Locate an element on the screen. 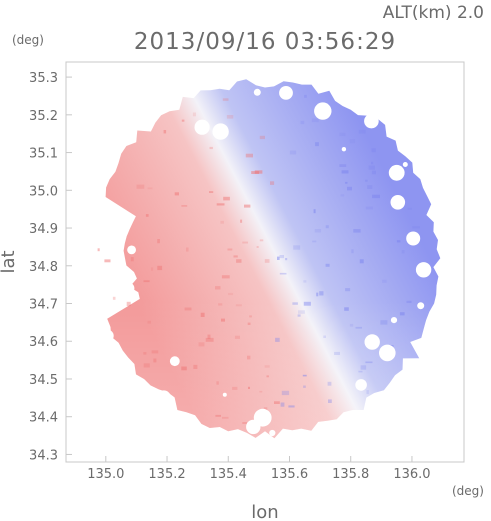 This screenshot has width=491, height=521. x-tick-label: 135.2 is located at coordinates (166, 474).